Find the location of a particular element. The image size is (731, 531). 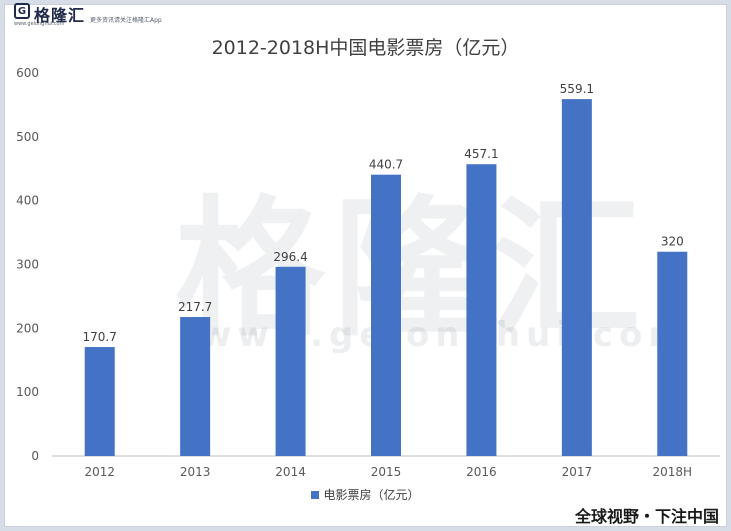

legend-swatch is located at coordinates (315, 495).